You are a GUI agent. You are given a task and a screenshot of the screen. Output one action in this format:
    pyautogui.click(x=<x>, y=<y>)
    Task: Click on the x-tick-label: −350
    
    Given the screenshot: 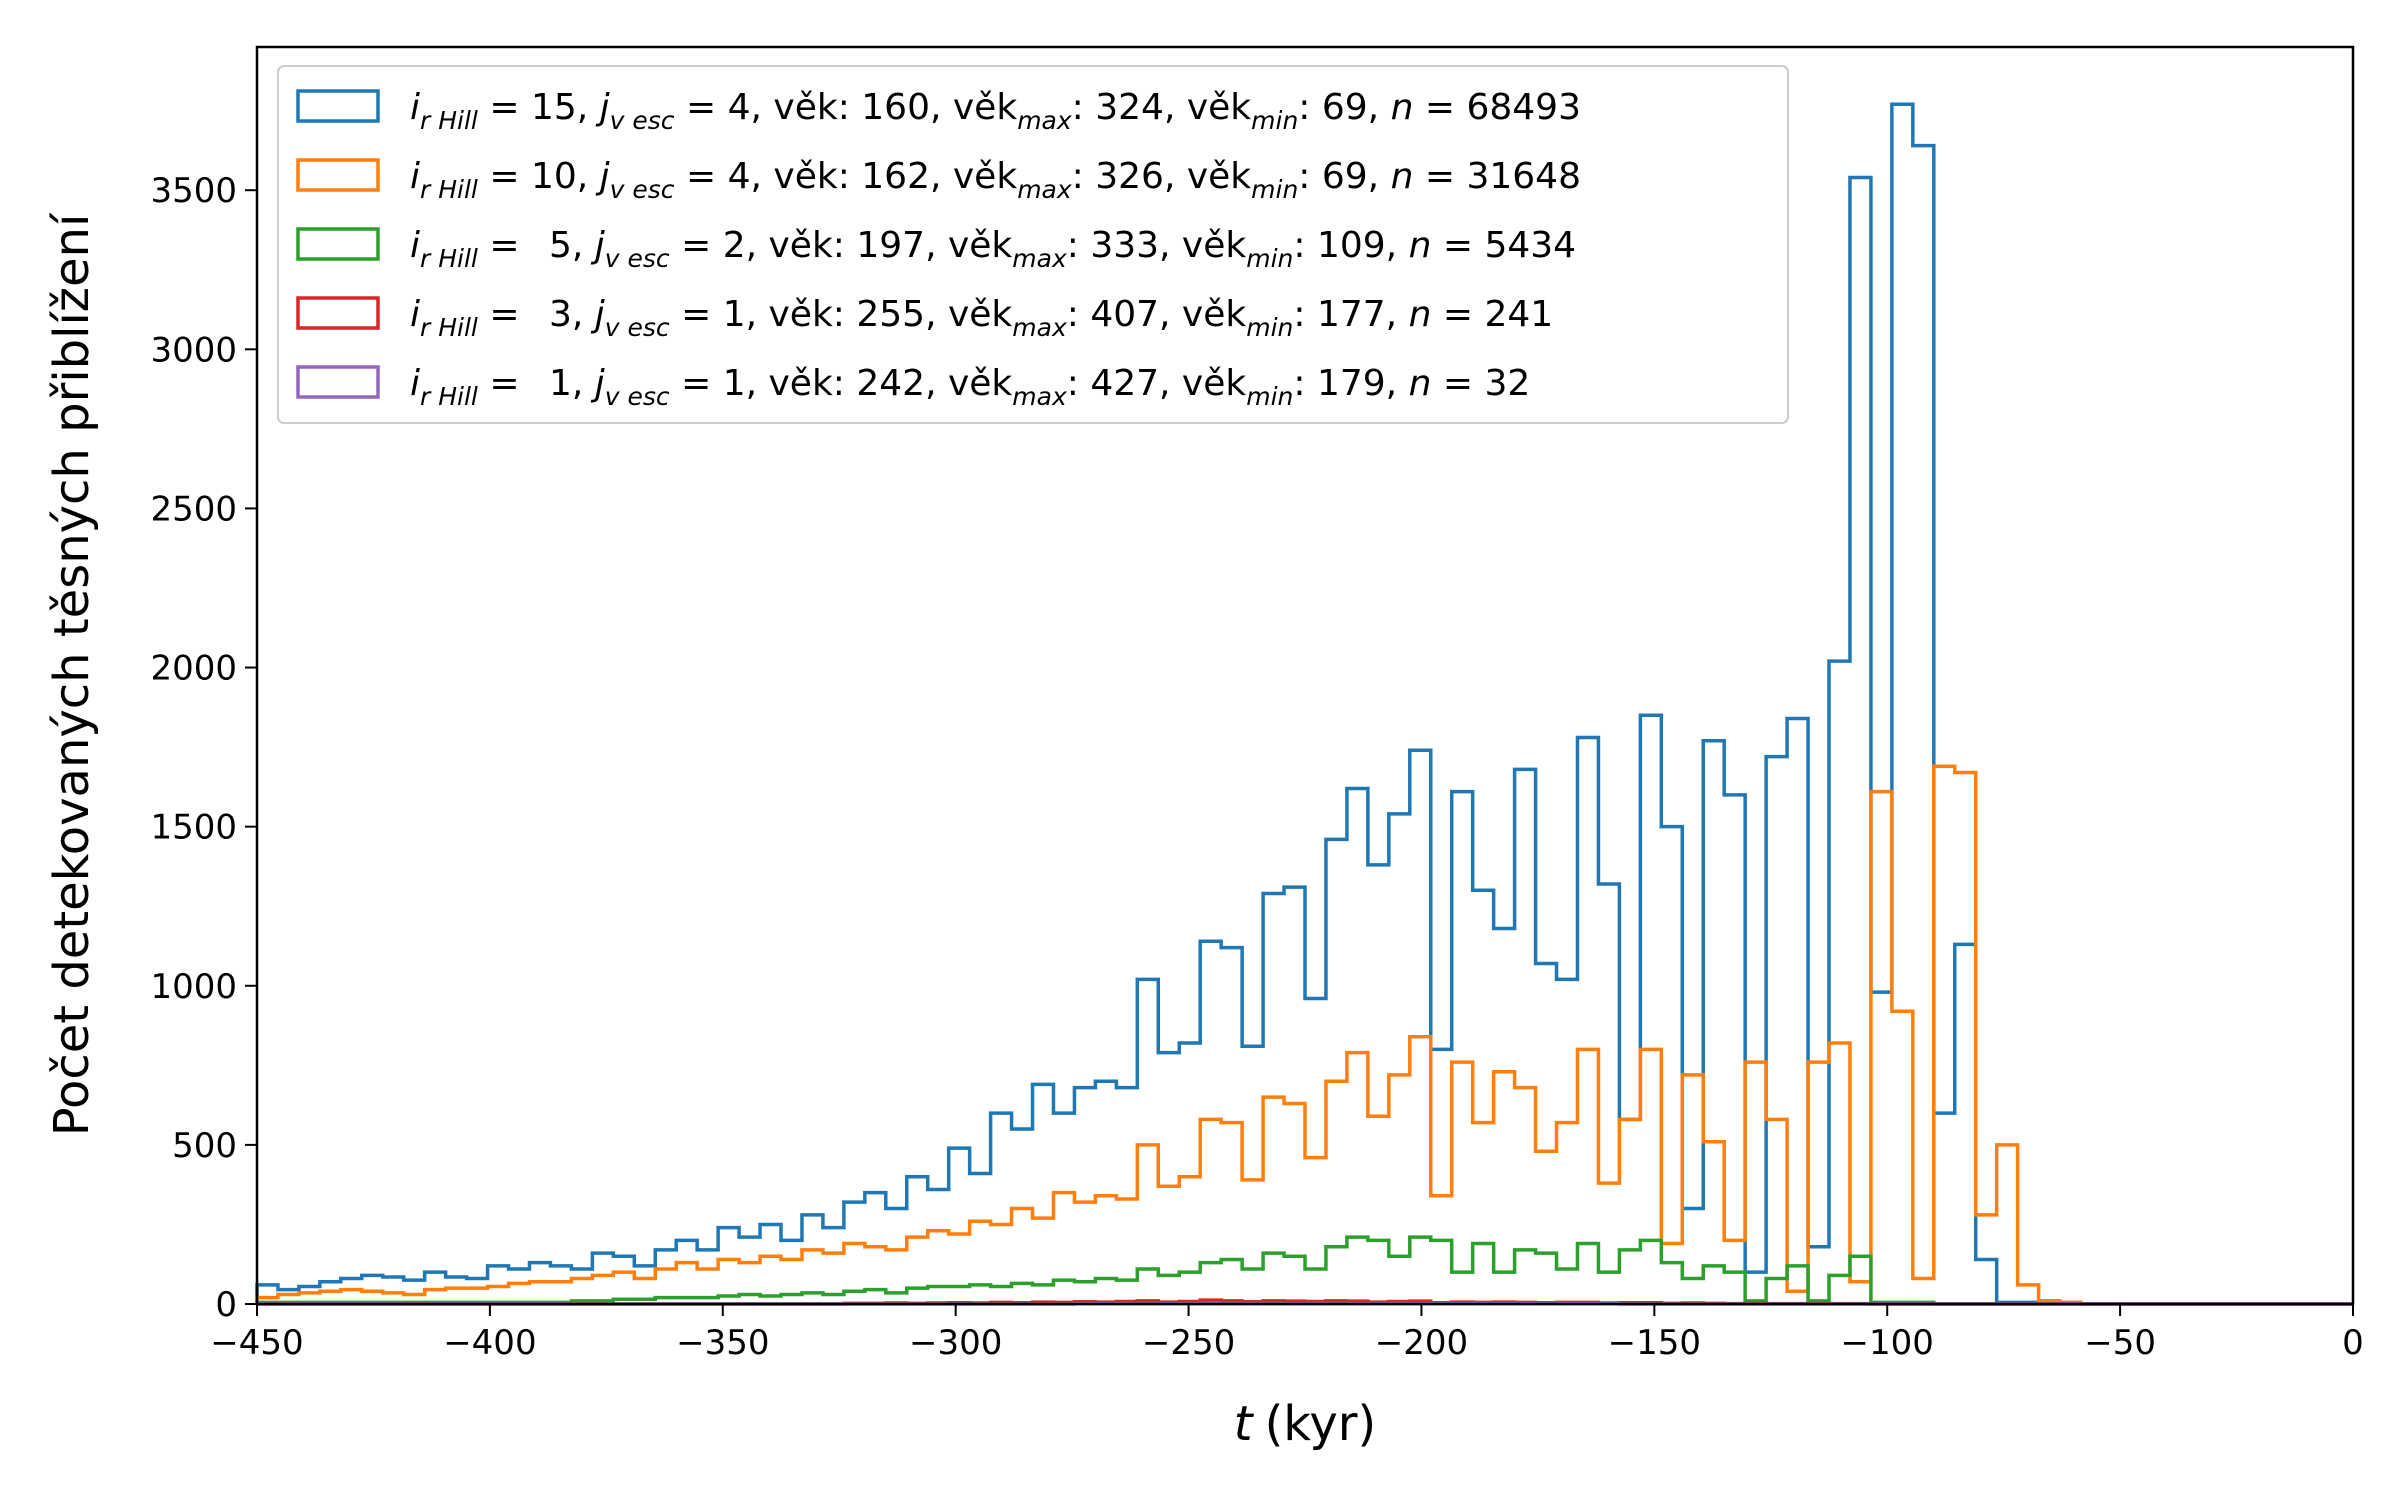 What is the action you would take?
    pyautogui.click(x=722, y=1343)
    